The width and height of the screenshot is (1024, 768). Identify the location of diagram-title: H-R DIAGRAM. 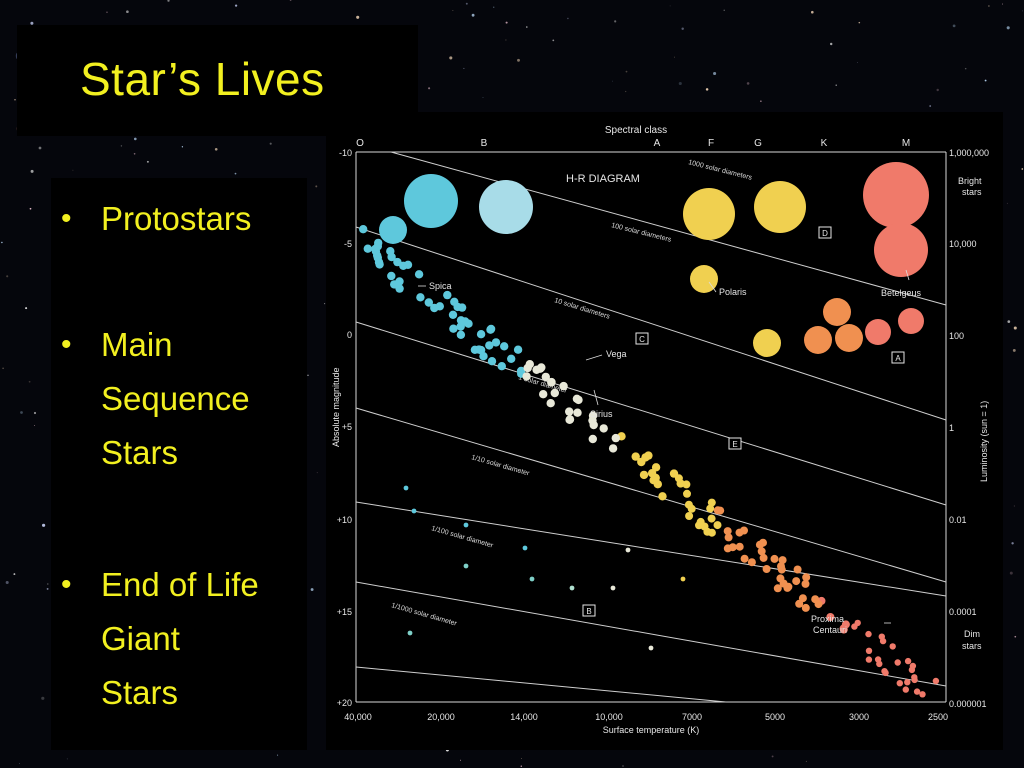
(603, 179).